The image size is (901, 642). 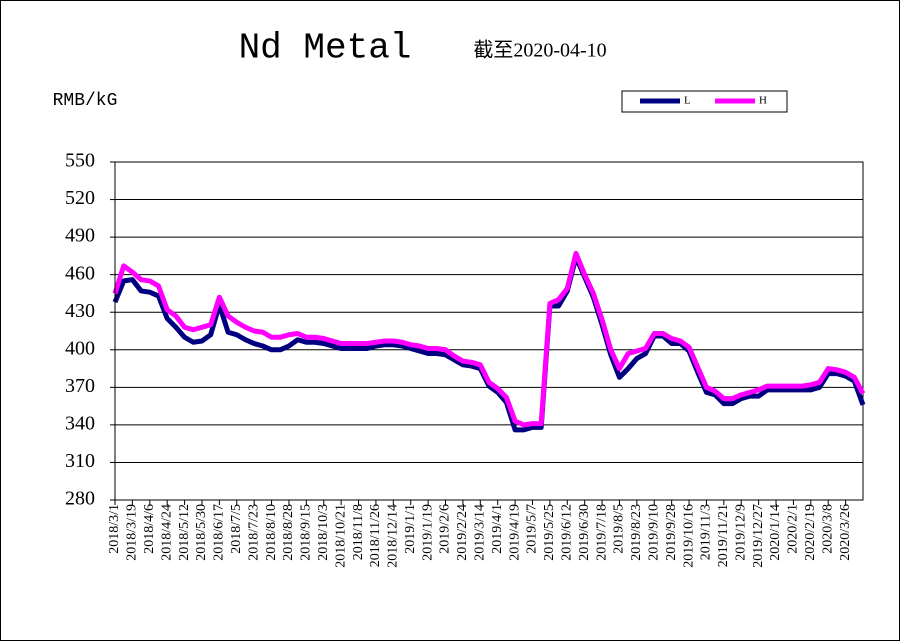 I want to click on x-tick-label: 2019/10/16, so click(x=688, y=536).